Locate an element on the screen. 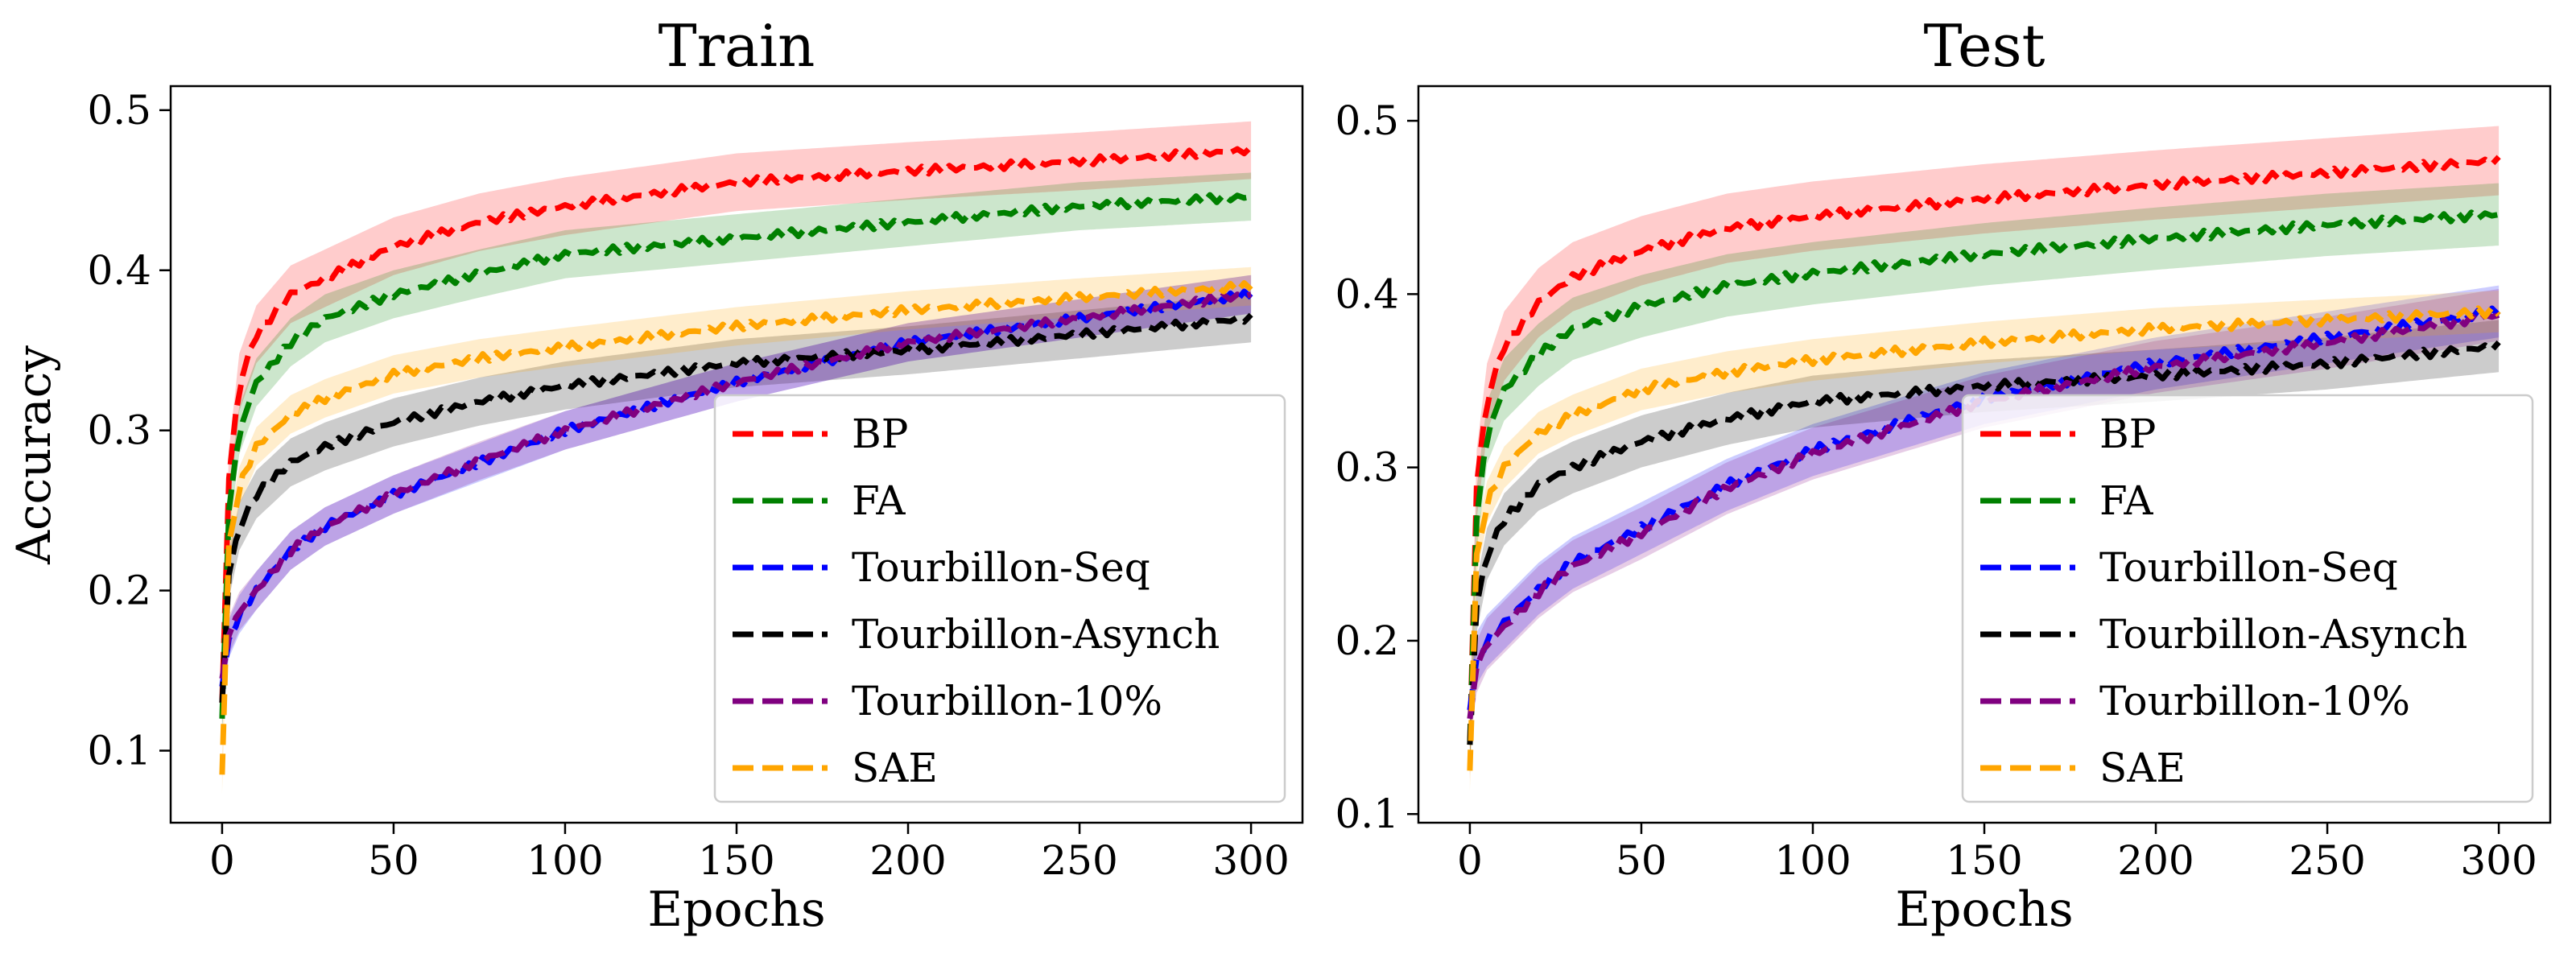  chart-title: Test is located at coordinates (1985, 46).